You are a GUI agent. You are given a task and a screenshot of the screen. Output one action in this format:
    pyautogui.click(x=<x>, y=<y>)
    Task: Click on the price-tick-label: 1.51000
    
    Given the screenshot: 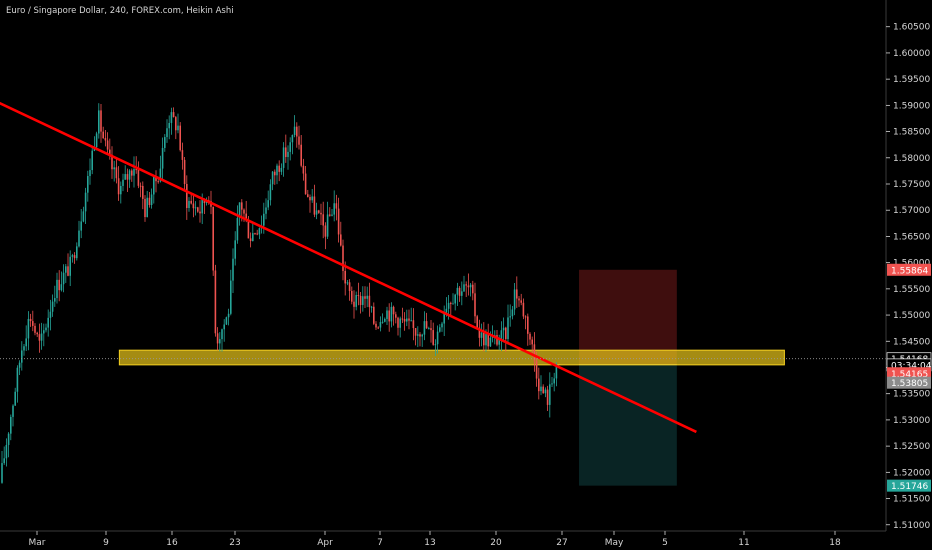 What is the action you would take?
    pyautogui.click(x=911, y=526)
    